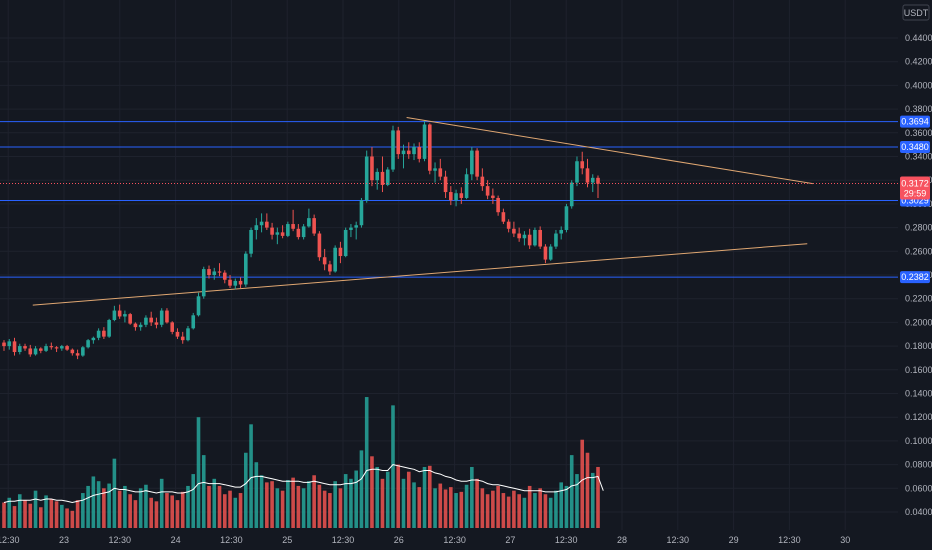  What do you see at coordinates (918, 109) in the screenshot?
I see `y-tick-label: 0.3800` at bounding box center [918, 109].